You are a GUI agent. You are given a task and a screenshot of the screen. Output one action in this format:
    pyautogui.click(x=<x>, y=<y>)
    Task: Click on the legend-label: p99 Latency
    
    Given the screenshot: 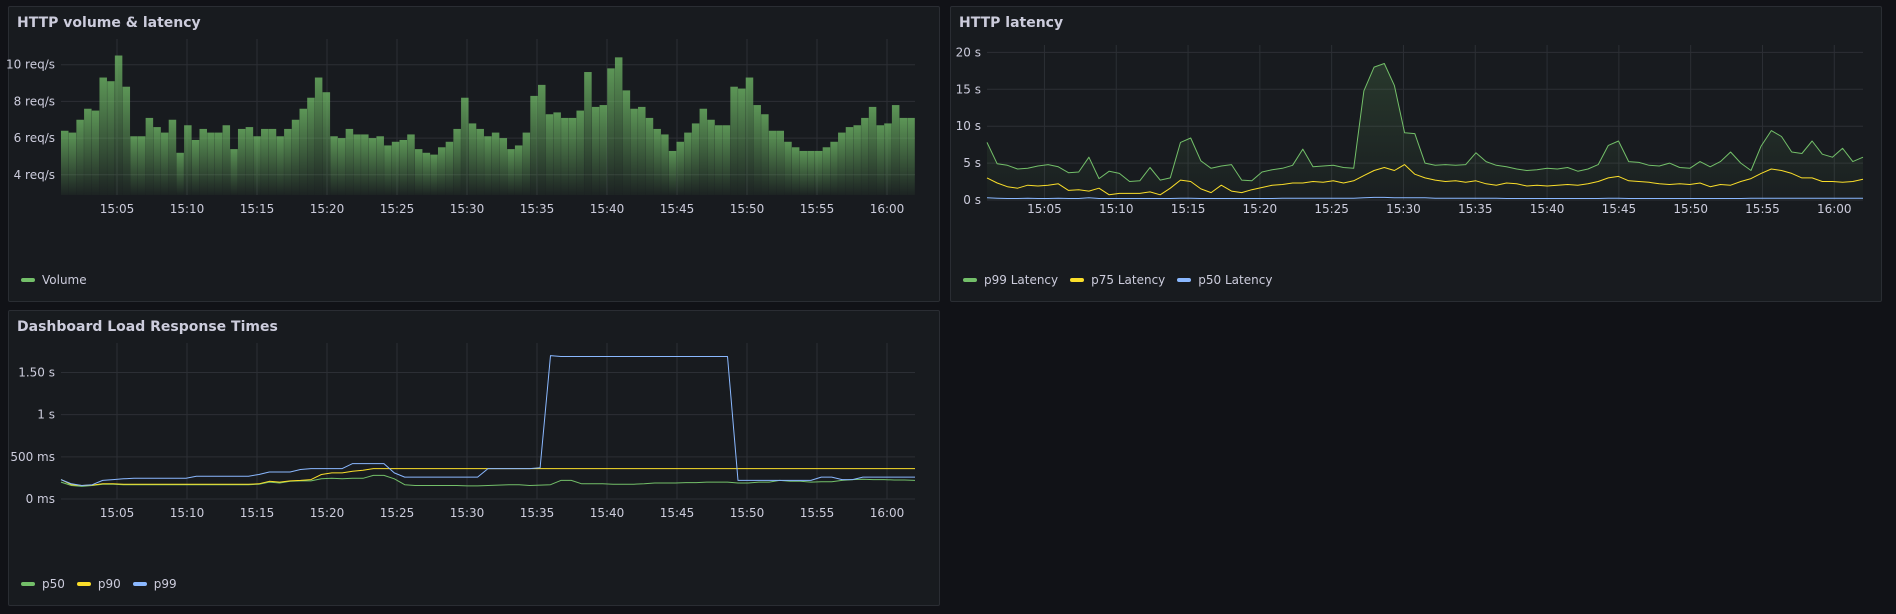 What is the action you would take?
    pyautogui.click(x=1021, y=280)
    